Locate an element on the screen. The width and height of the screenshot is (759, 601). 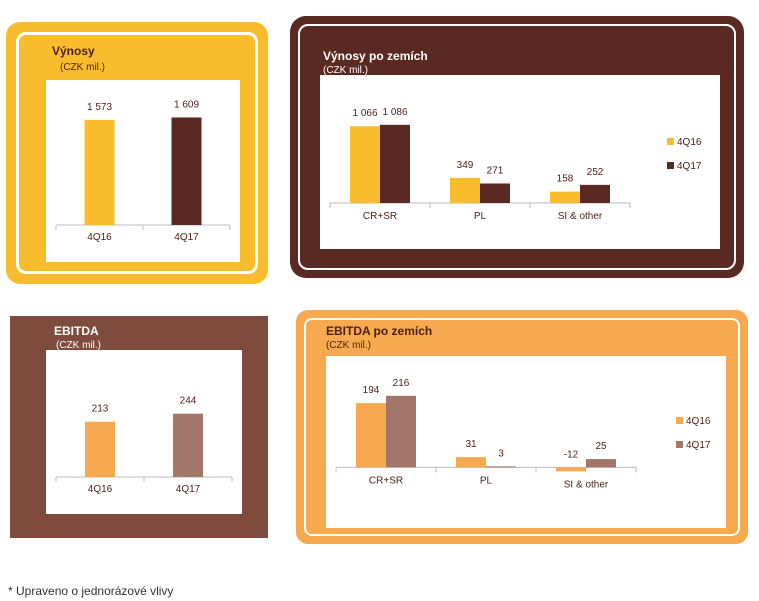
ebitda-by-country-chart: 194 216 CR+SR 31 3 PL -12 25 SI & other 4Q16 4Q17 is located at coordinates (523, 434).